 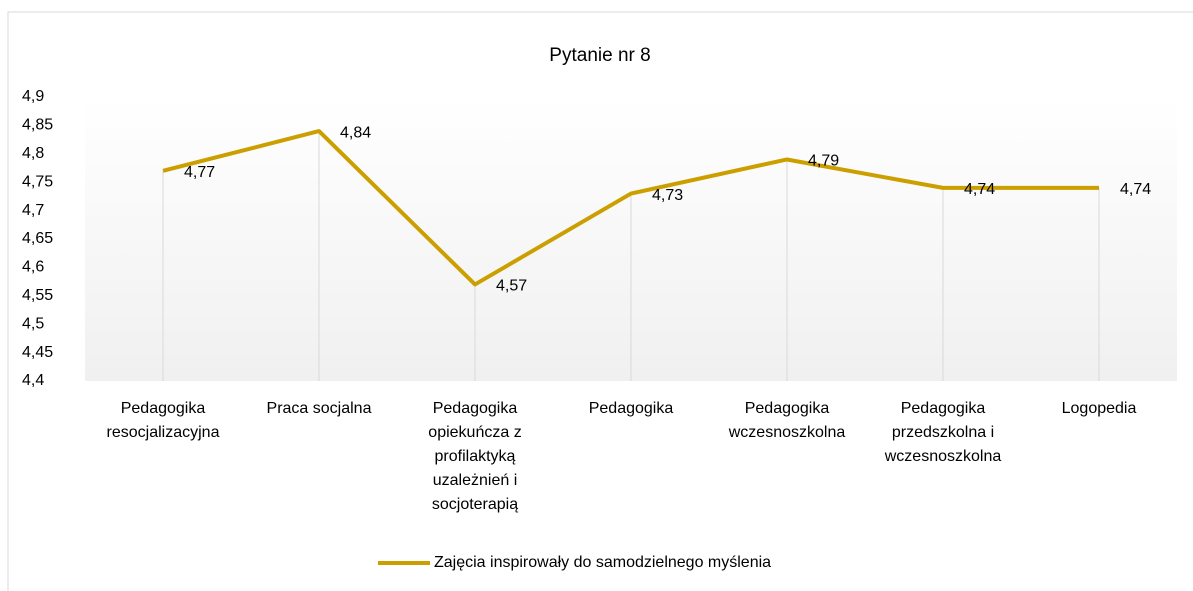 What do you see at coordinates (631, 408) in the screenshot?
I see `x-tick-label: Pedagogika` at bounding box center [631, 408].